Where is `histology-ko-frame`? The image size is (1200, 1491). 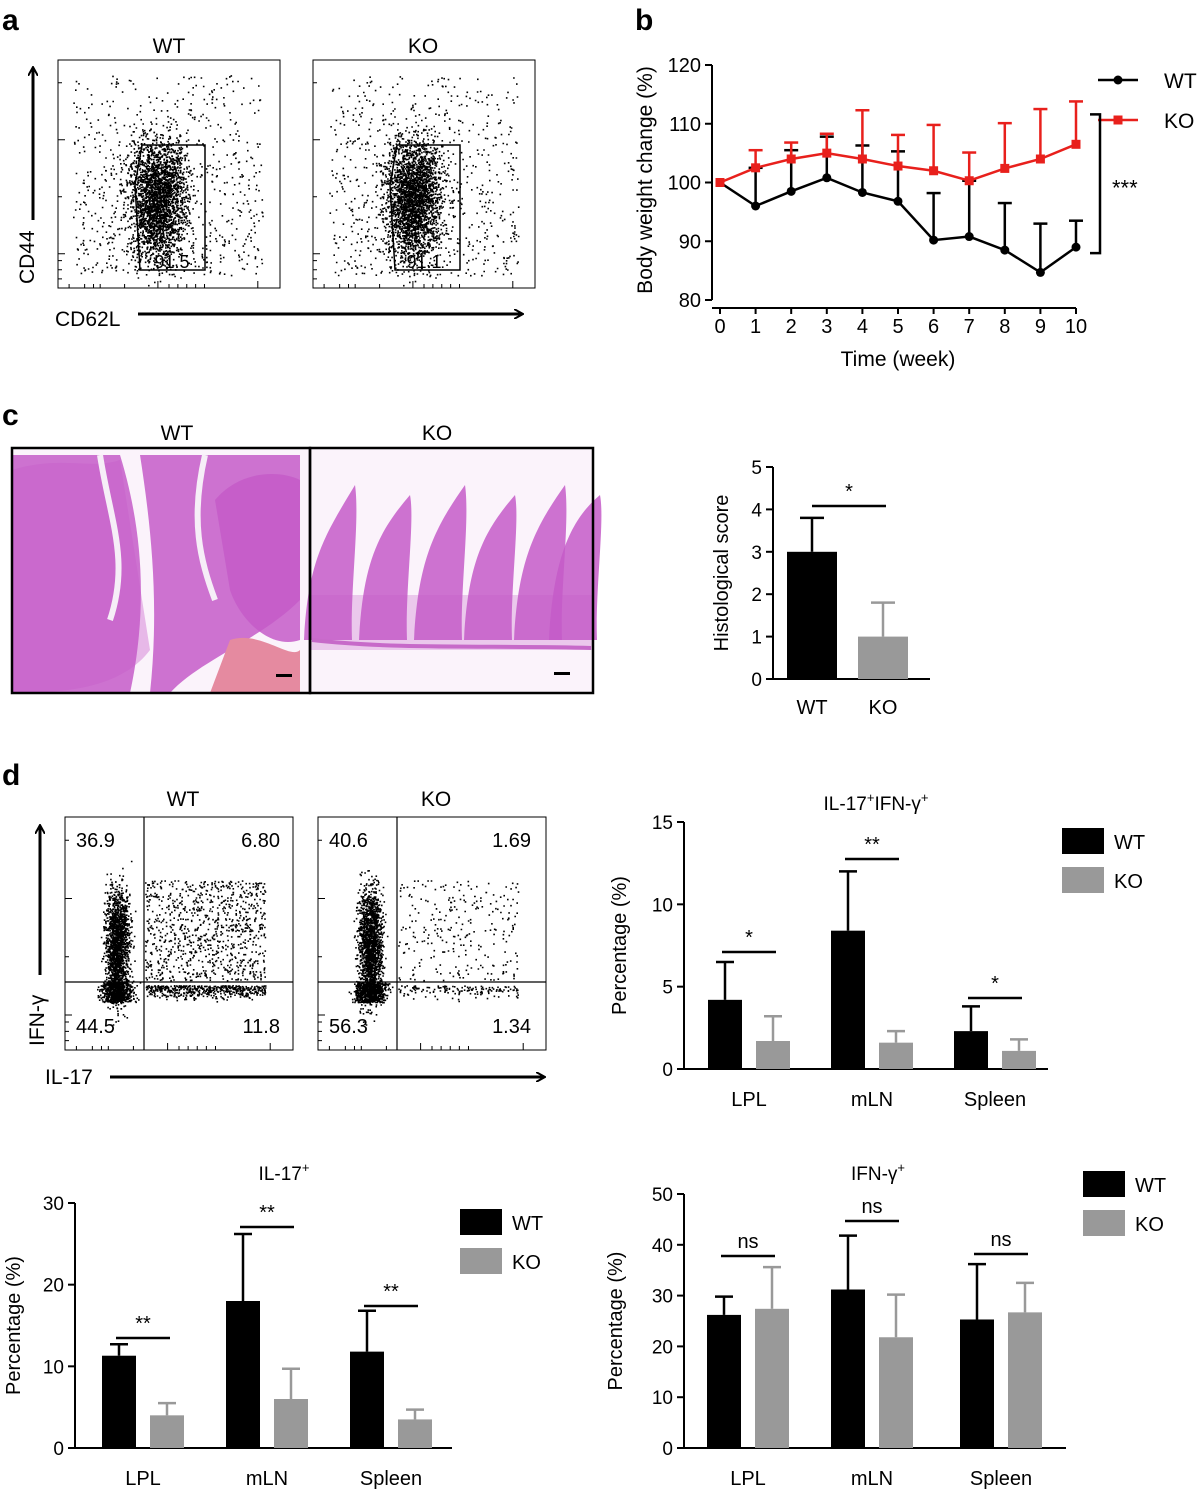
histology-ko-frame is located at coordinates (451, 570).